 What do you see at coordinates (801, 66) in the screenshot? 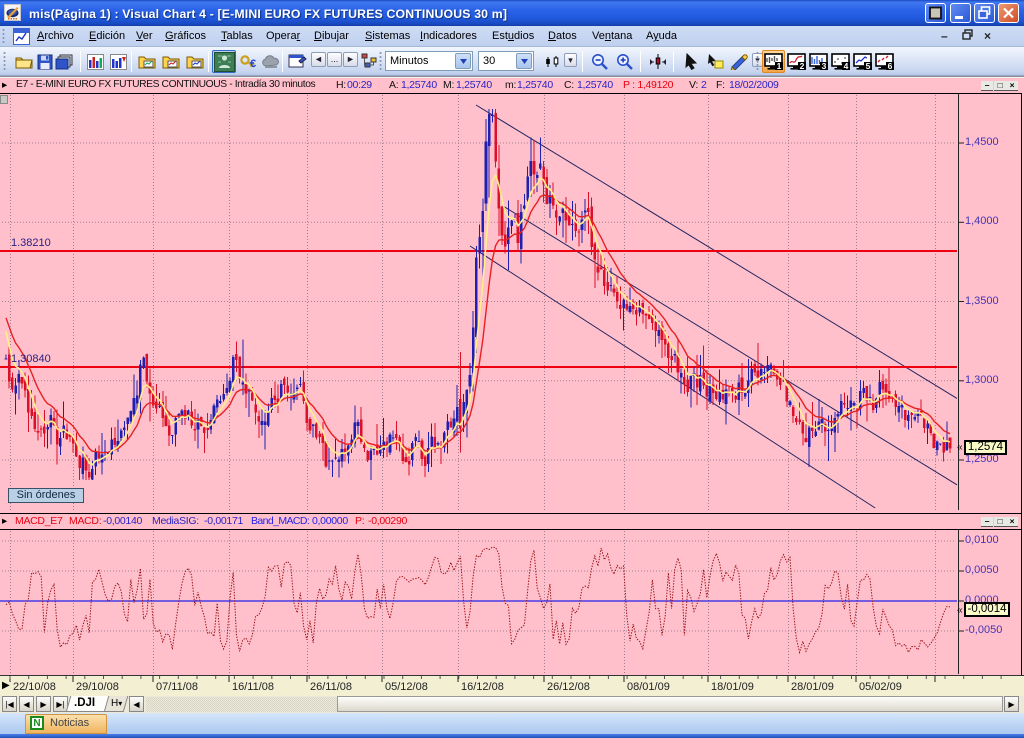
I see `svg-text: 2` at bounding box center [801, 66].